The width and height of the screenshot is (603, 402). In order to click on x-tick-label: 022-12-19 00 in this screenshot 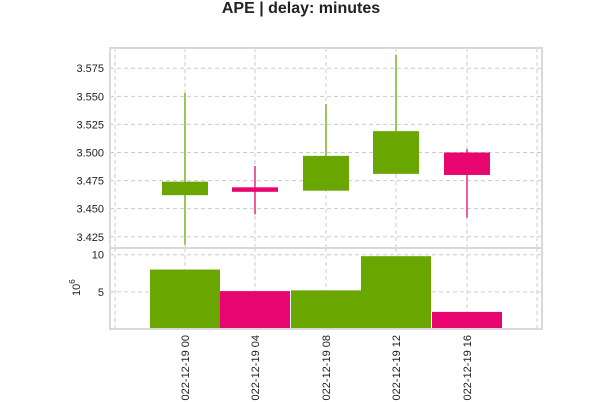, I will do `click(186, 367)`.